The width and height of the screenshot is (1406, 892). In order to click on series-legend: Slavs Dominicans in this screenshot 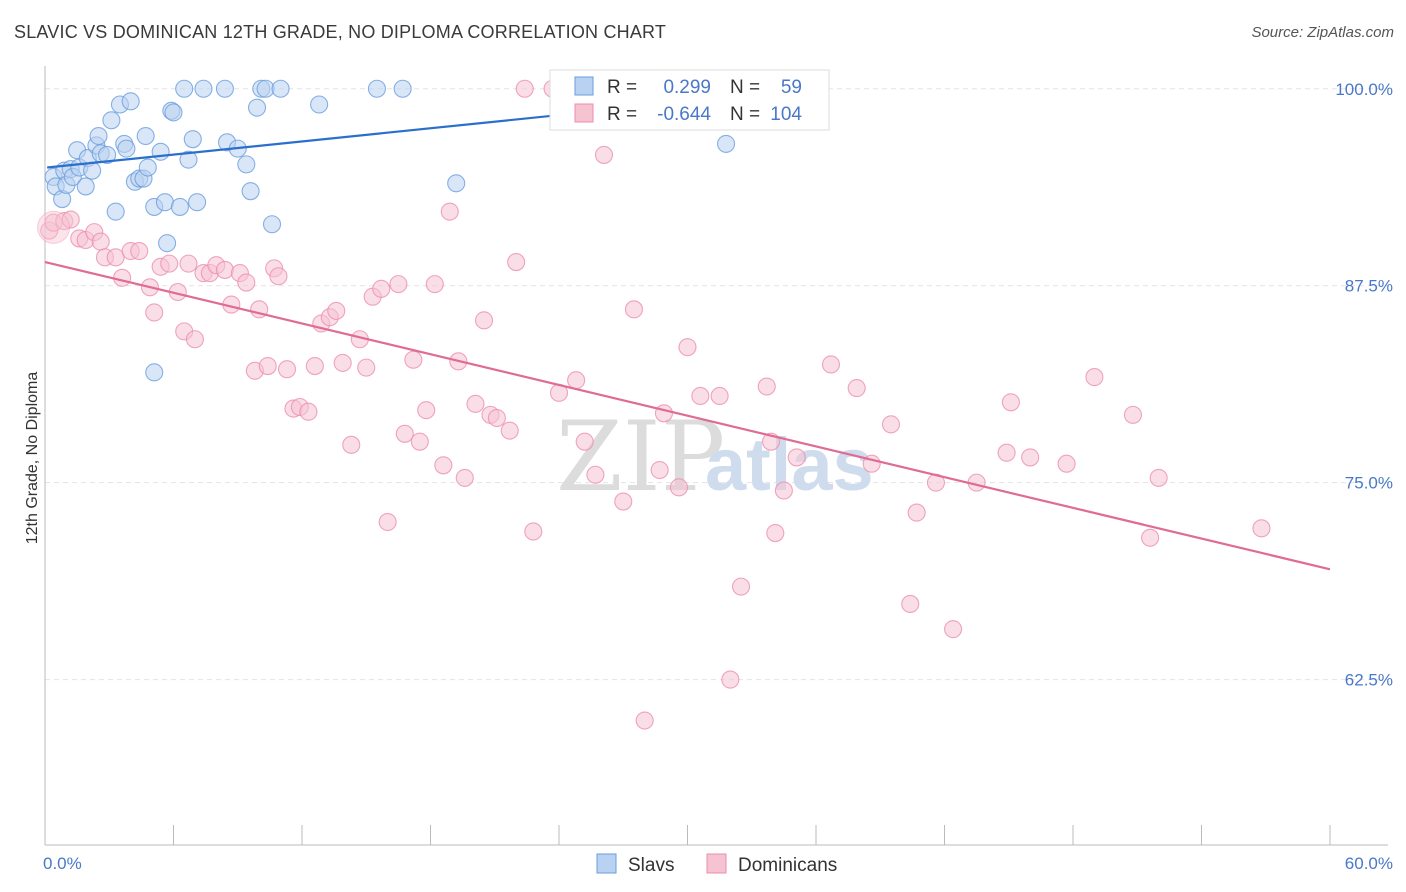, I will do `click(716, 864)`.